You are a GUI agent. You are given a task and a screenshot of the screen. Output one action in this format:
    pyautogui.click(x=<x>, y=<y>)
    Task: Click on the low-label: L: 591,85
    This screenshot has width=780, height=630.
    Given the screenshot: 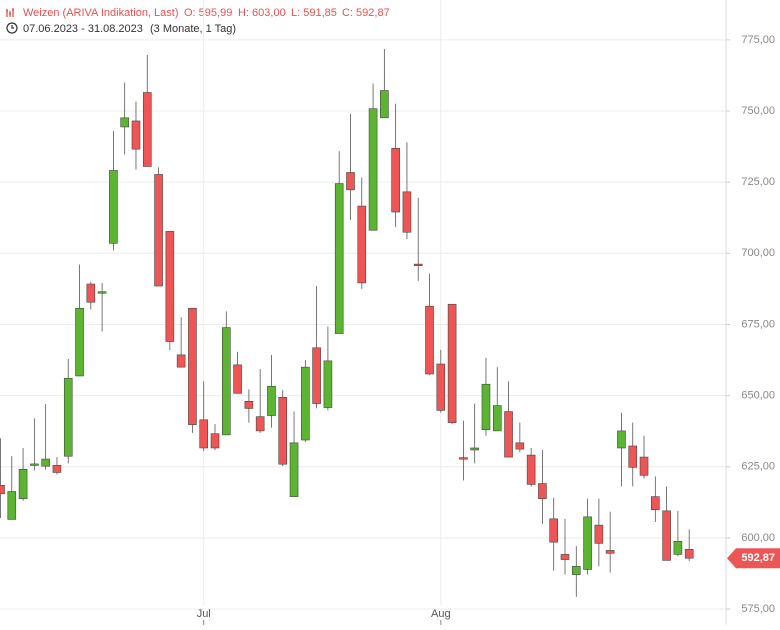 What is the action you would take?
    pyautogui.click(x=314, y=13)
    